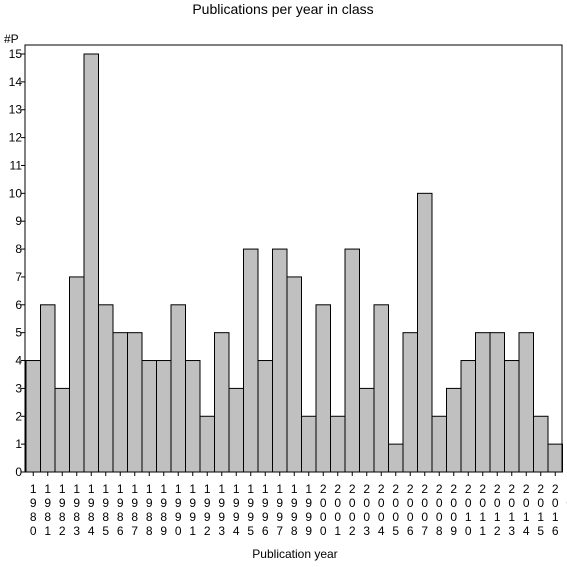  Describe the element at coordinates (280, 360) in the screenshot. I see `bar-1997` at that location.